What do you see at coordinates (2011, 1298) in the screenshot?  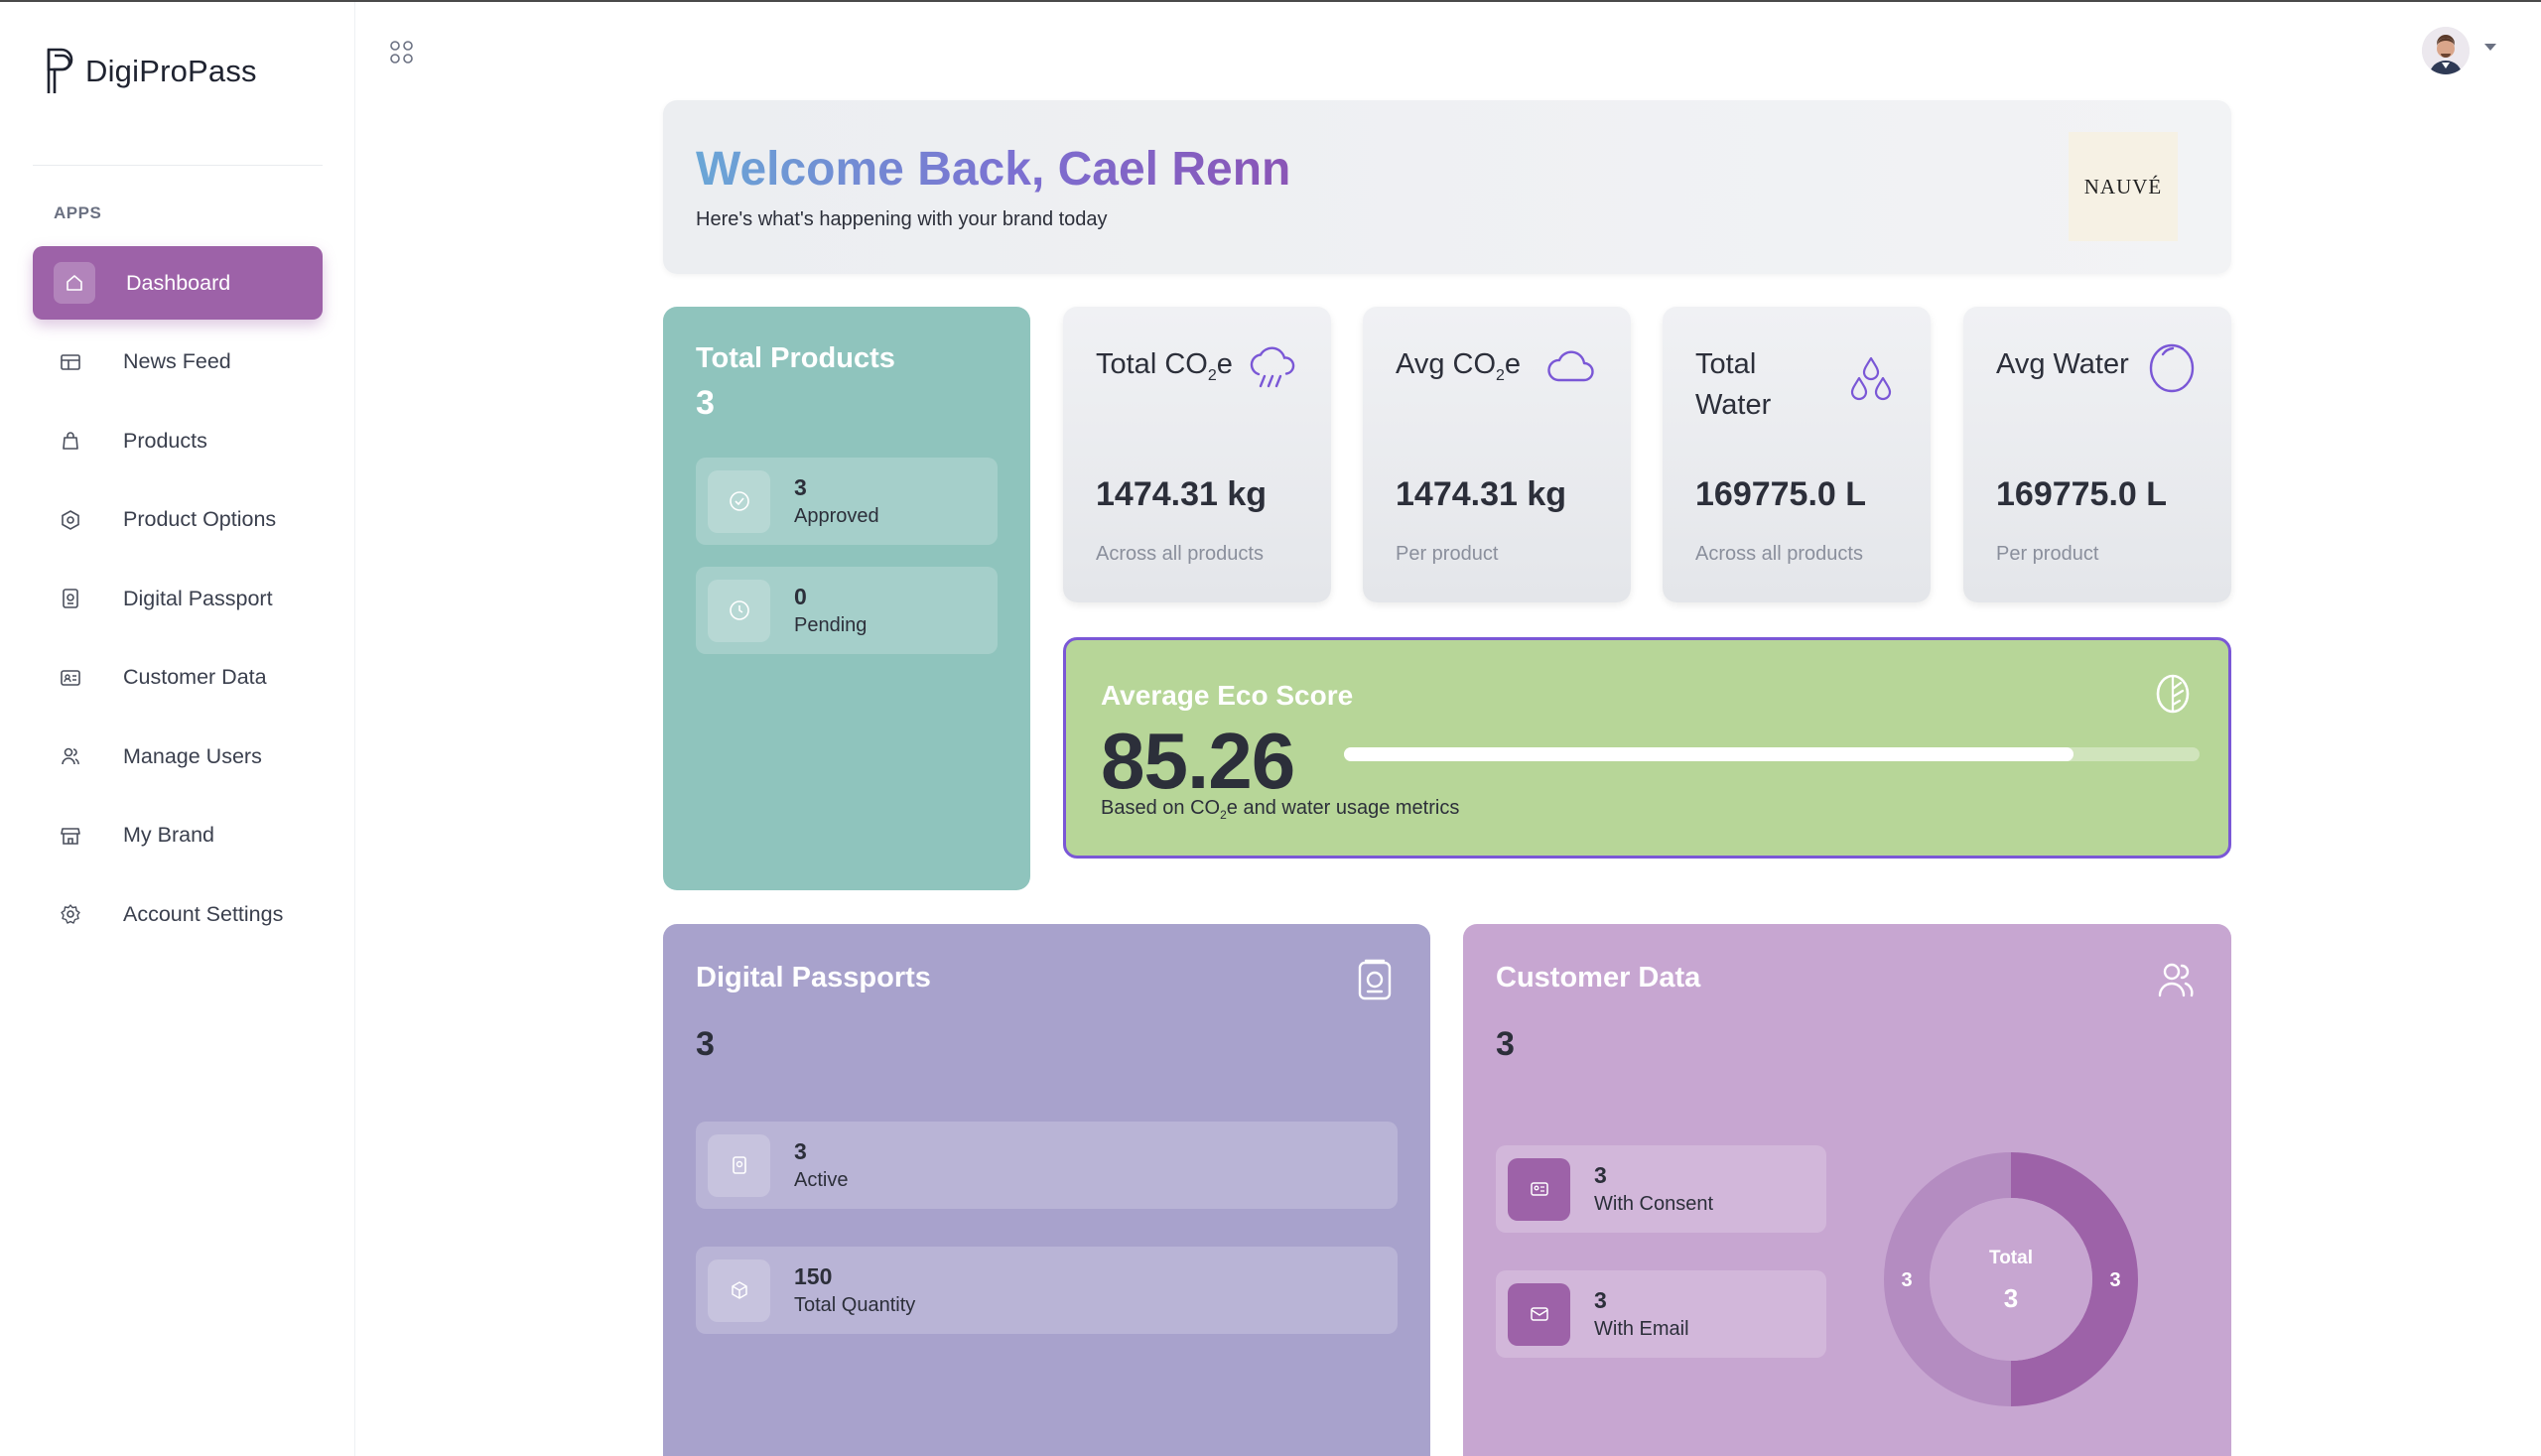 I see `donut-center-value: 3` at bounding box center [2011, 1298].